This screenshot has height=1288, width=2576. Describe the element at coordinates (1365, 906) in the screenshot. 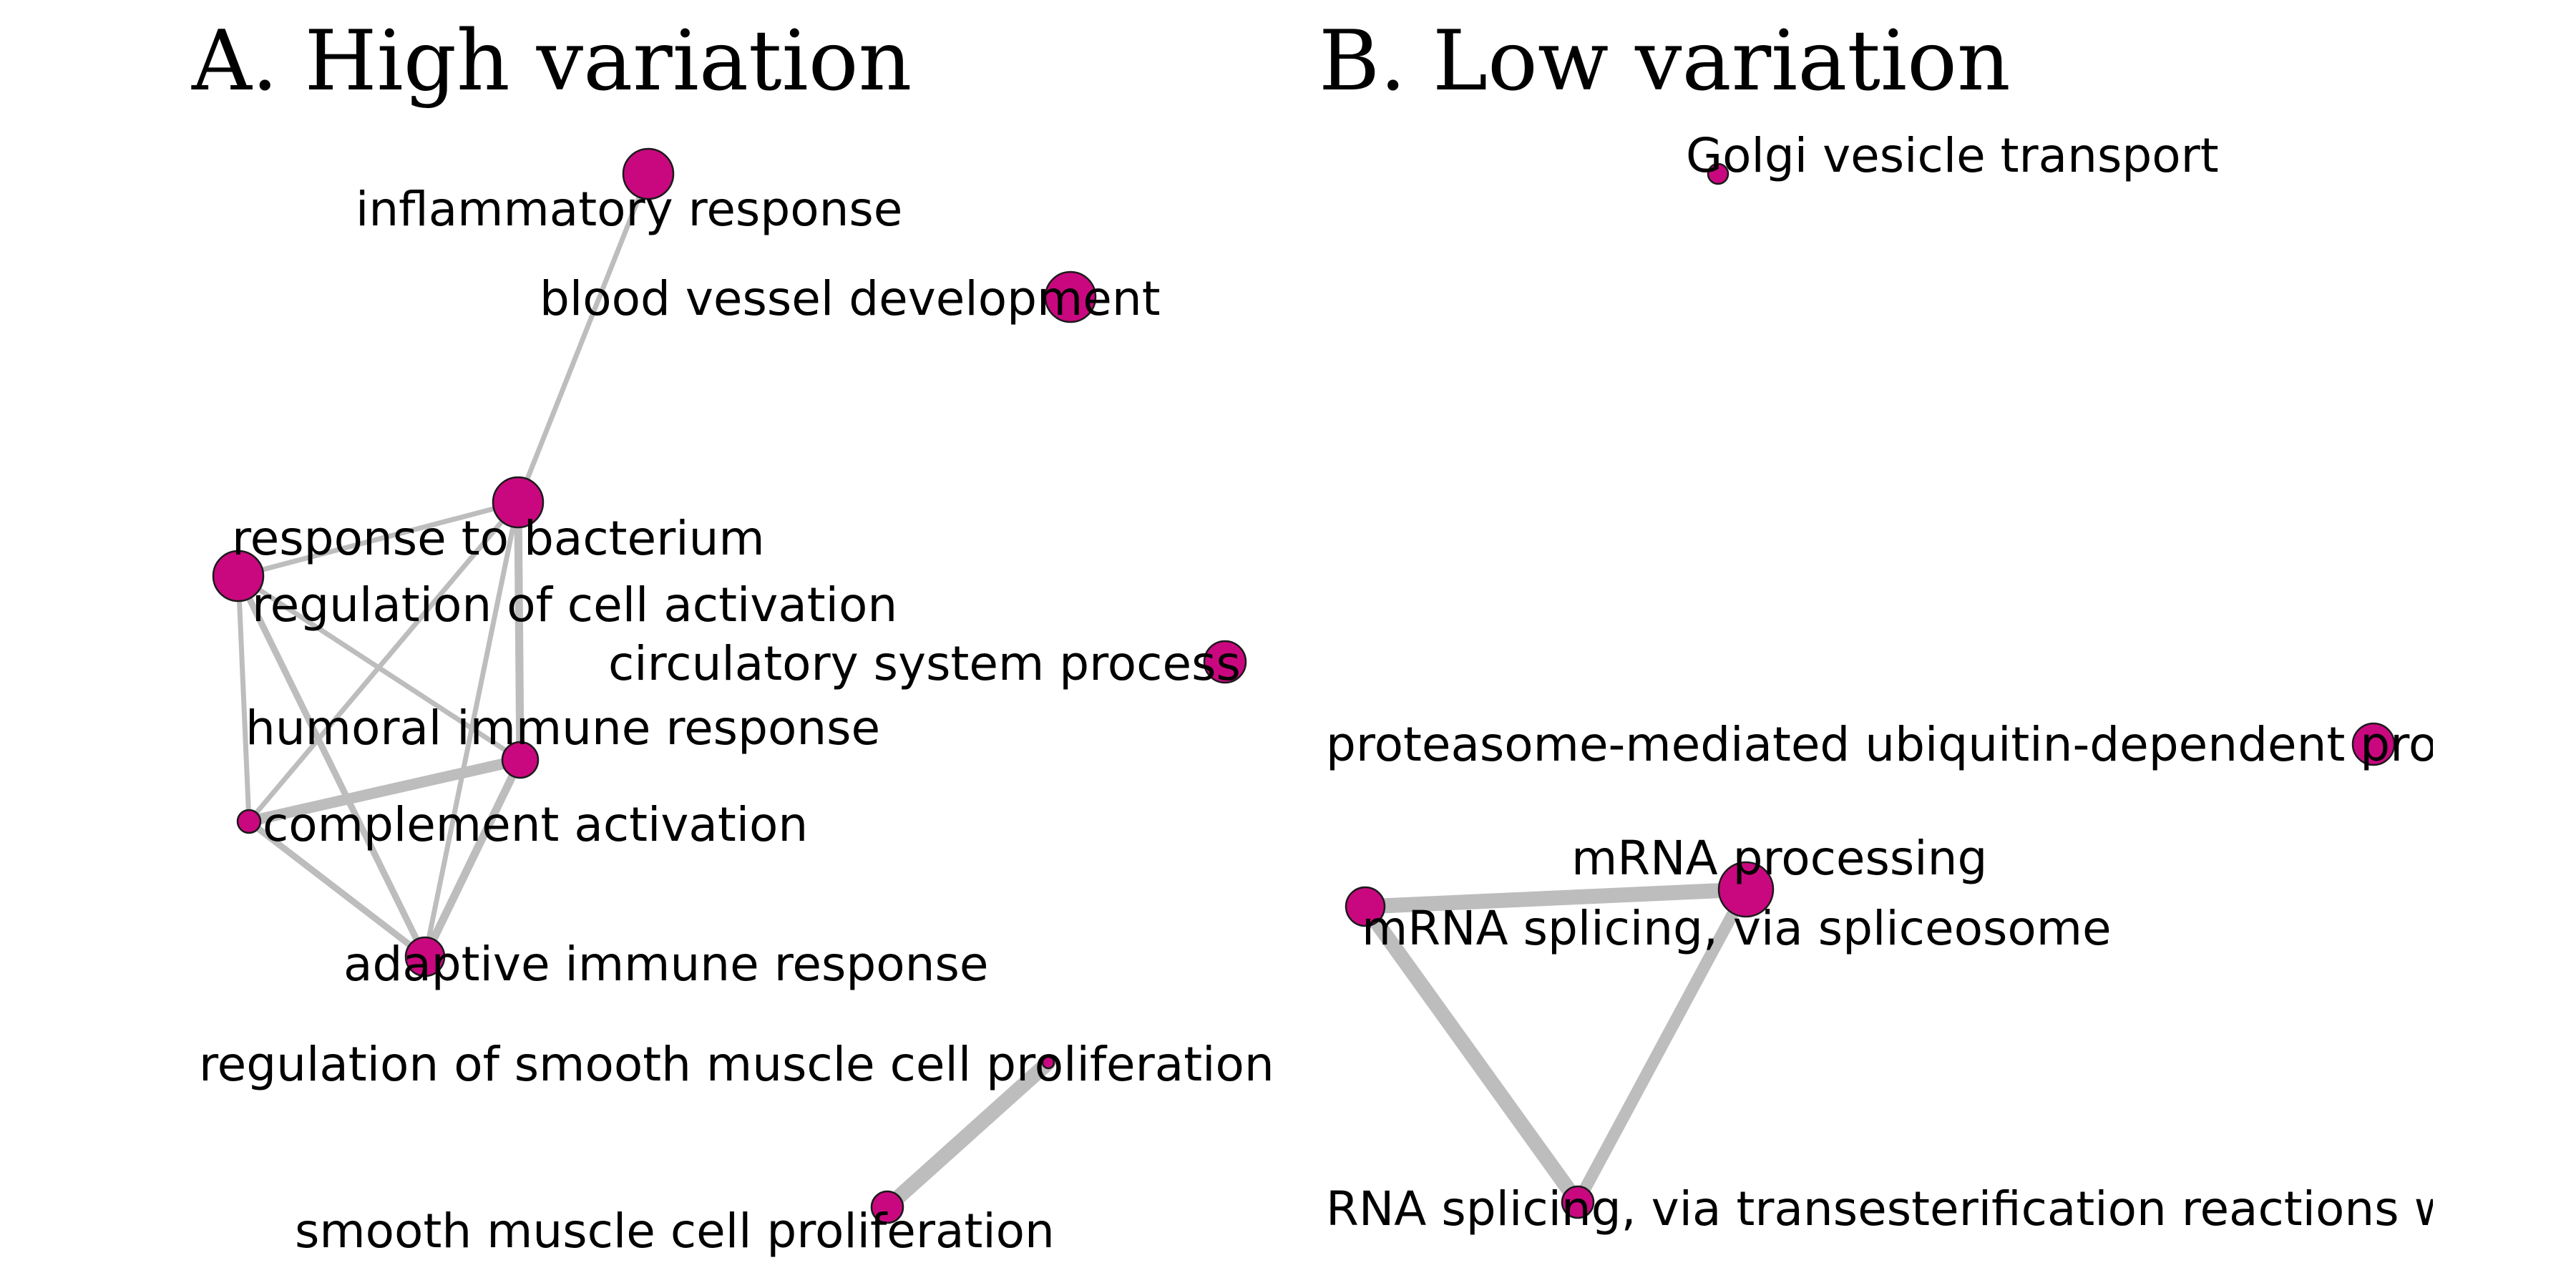

I see `node-mrna-splicing-spliceosome` at that location.